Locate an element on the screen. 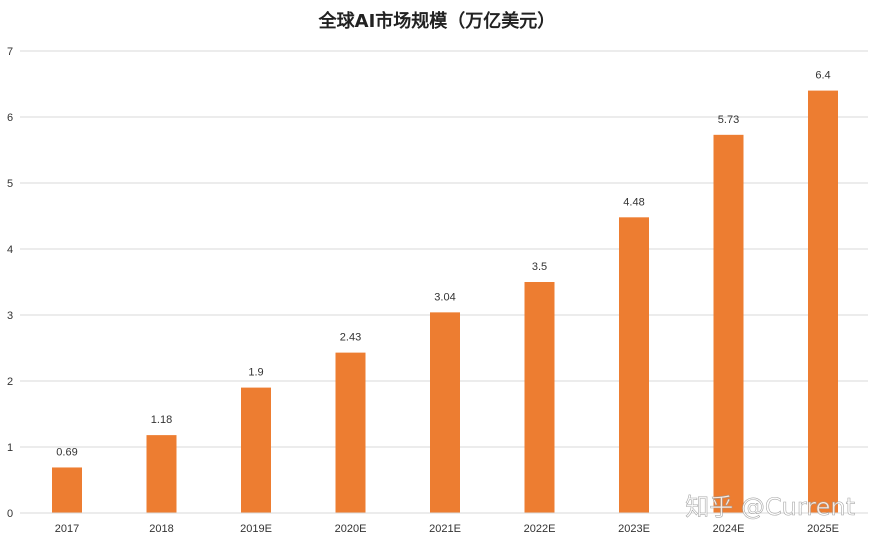  x-tick-label: 2021E is located at coordinates (445, 529).